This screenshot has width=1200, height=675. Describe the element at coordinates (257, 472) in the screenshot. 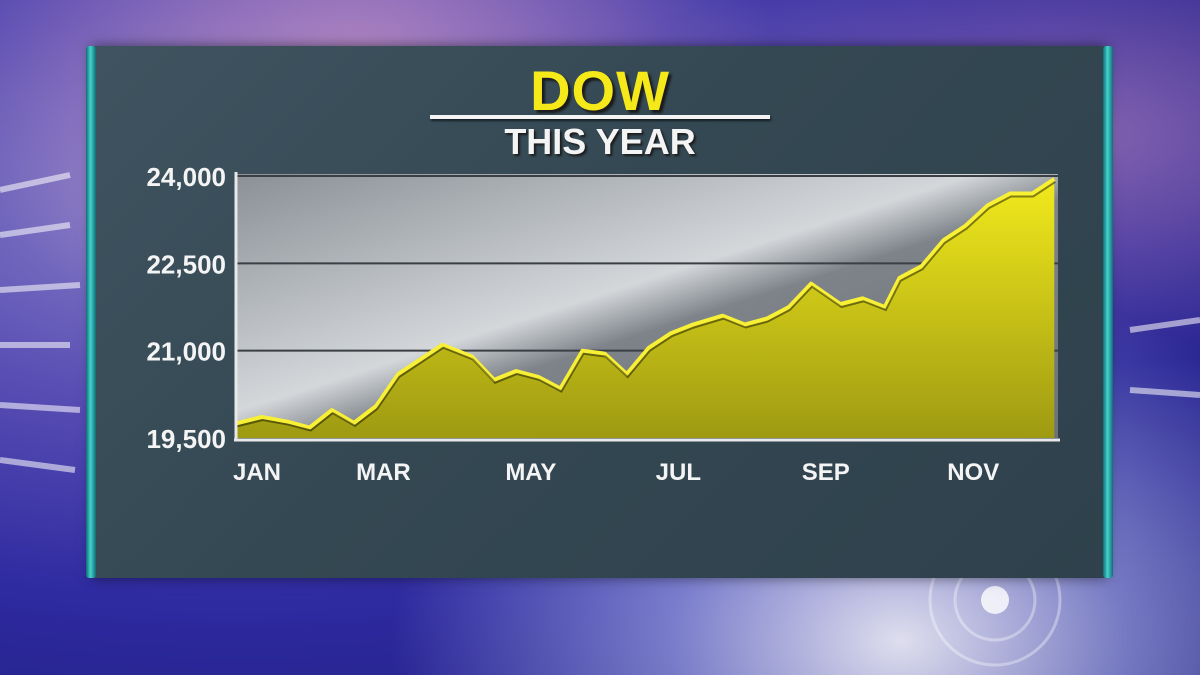

I see `x-tick-label: JAN` at that location.